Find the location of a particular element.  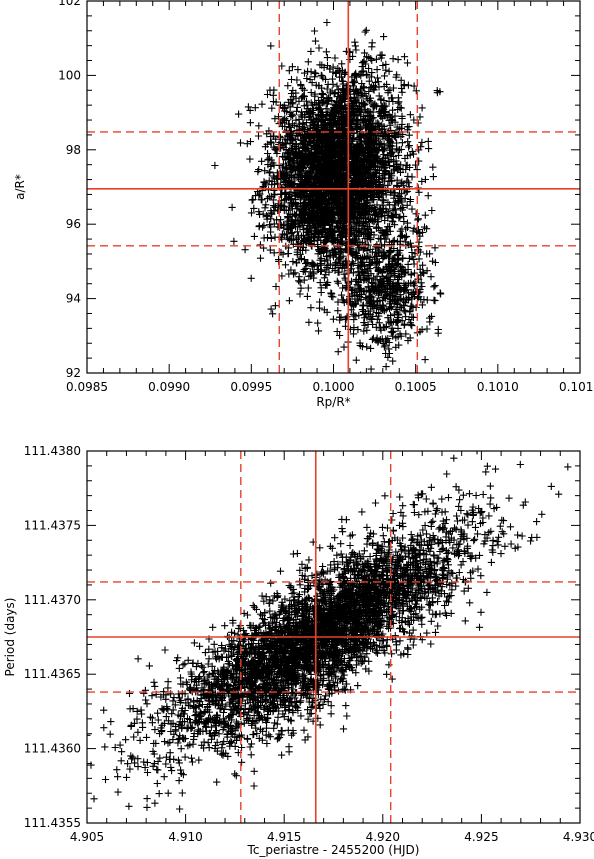

y-tick-label: 94 is located at coordinates (73, 299).